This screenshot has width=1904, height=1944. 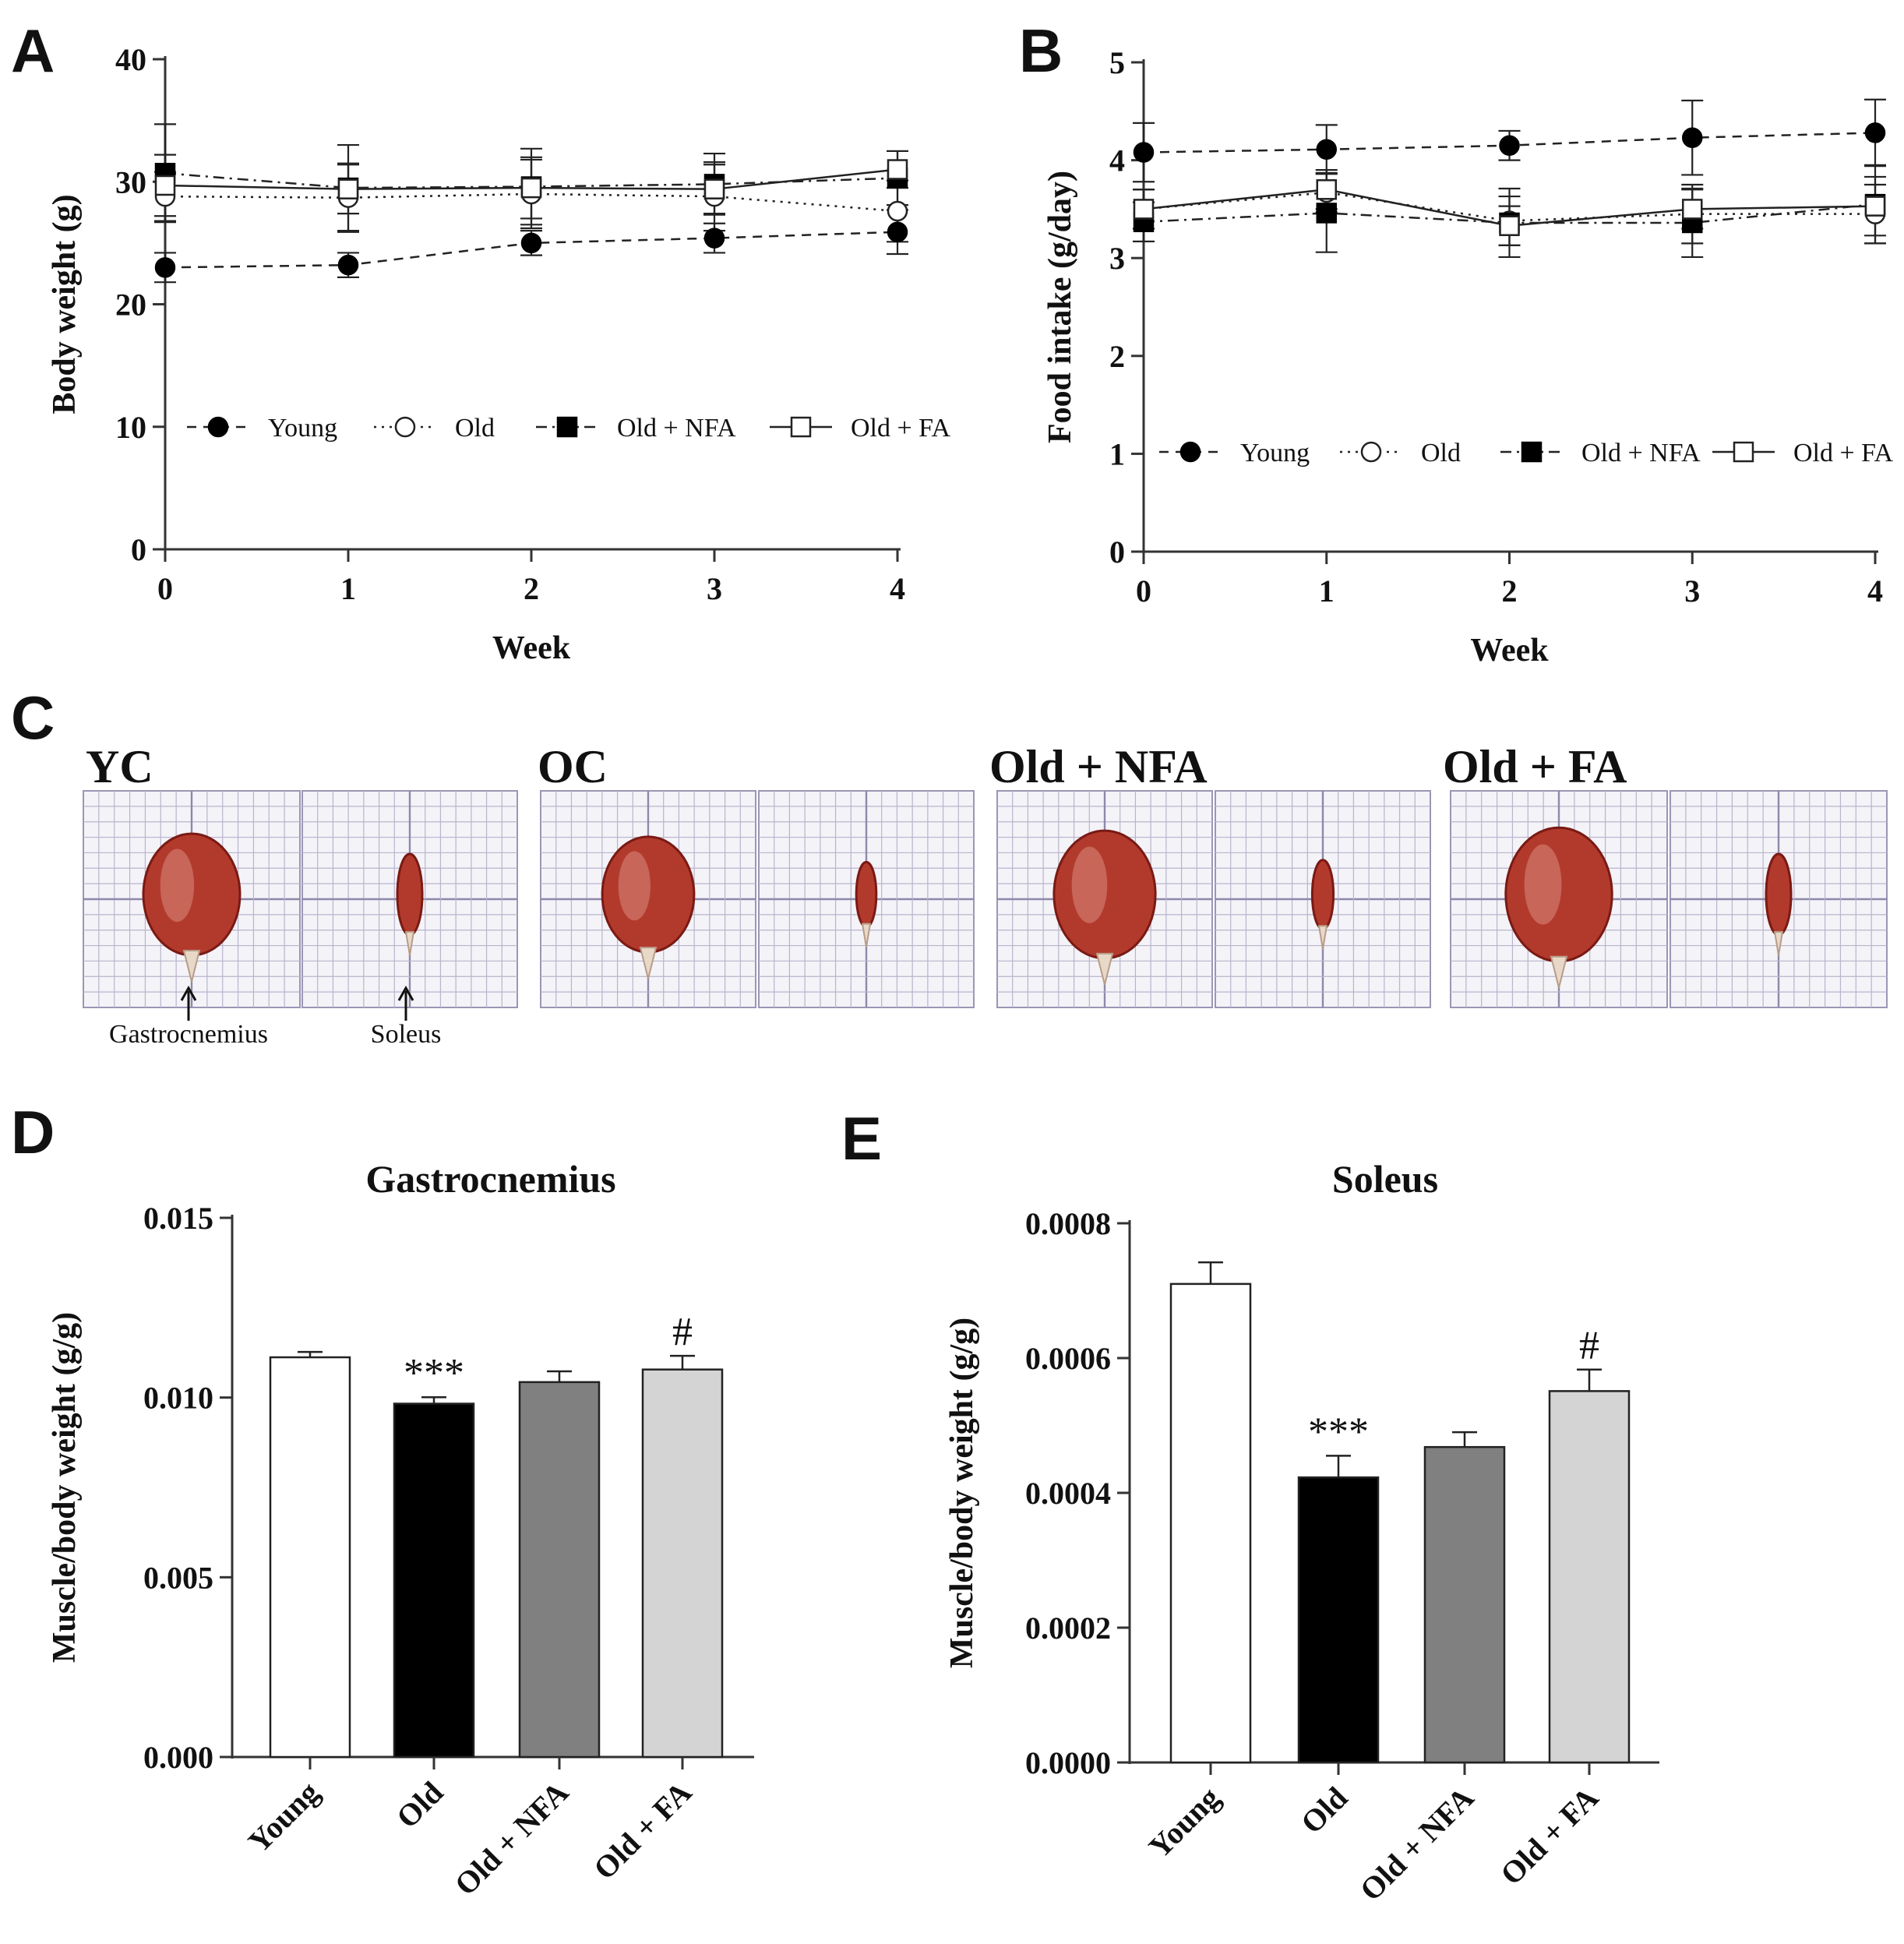 I want to click on legend-marker-old, so click(x=1371, y=452).